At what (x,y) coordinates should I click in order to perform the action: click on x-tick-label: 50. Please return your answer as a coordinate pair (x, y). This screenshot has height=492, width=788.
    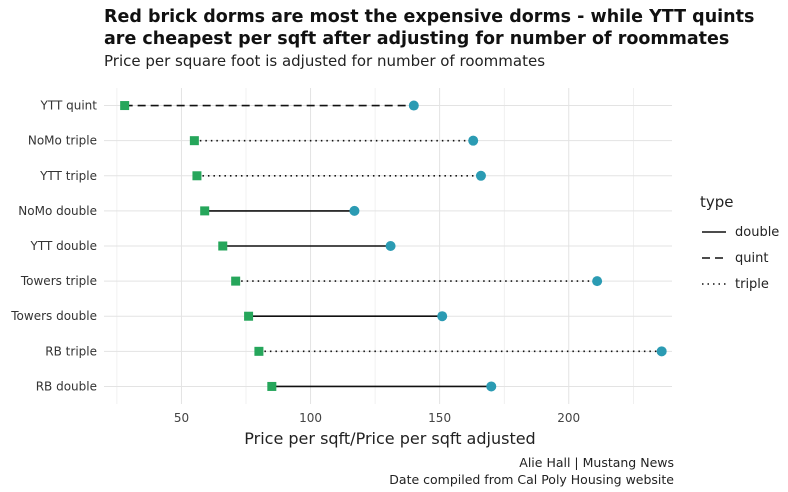
    Looking at the image, I should click on (181, 418).